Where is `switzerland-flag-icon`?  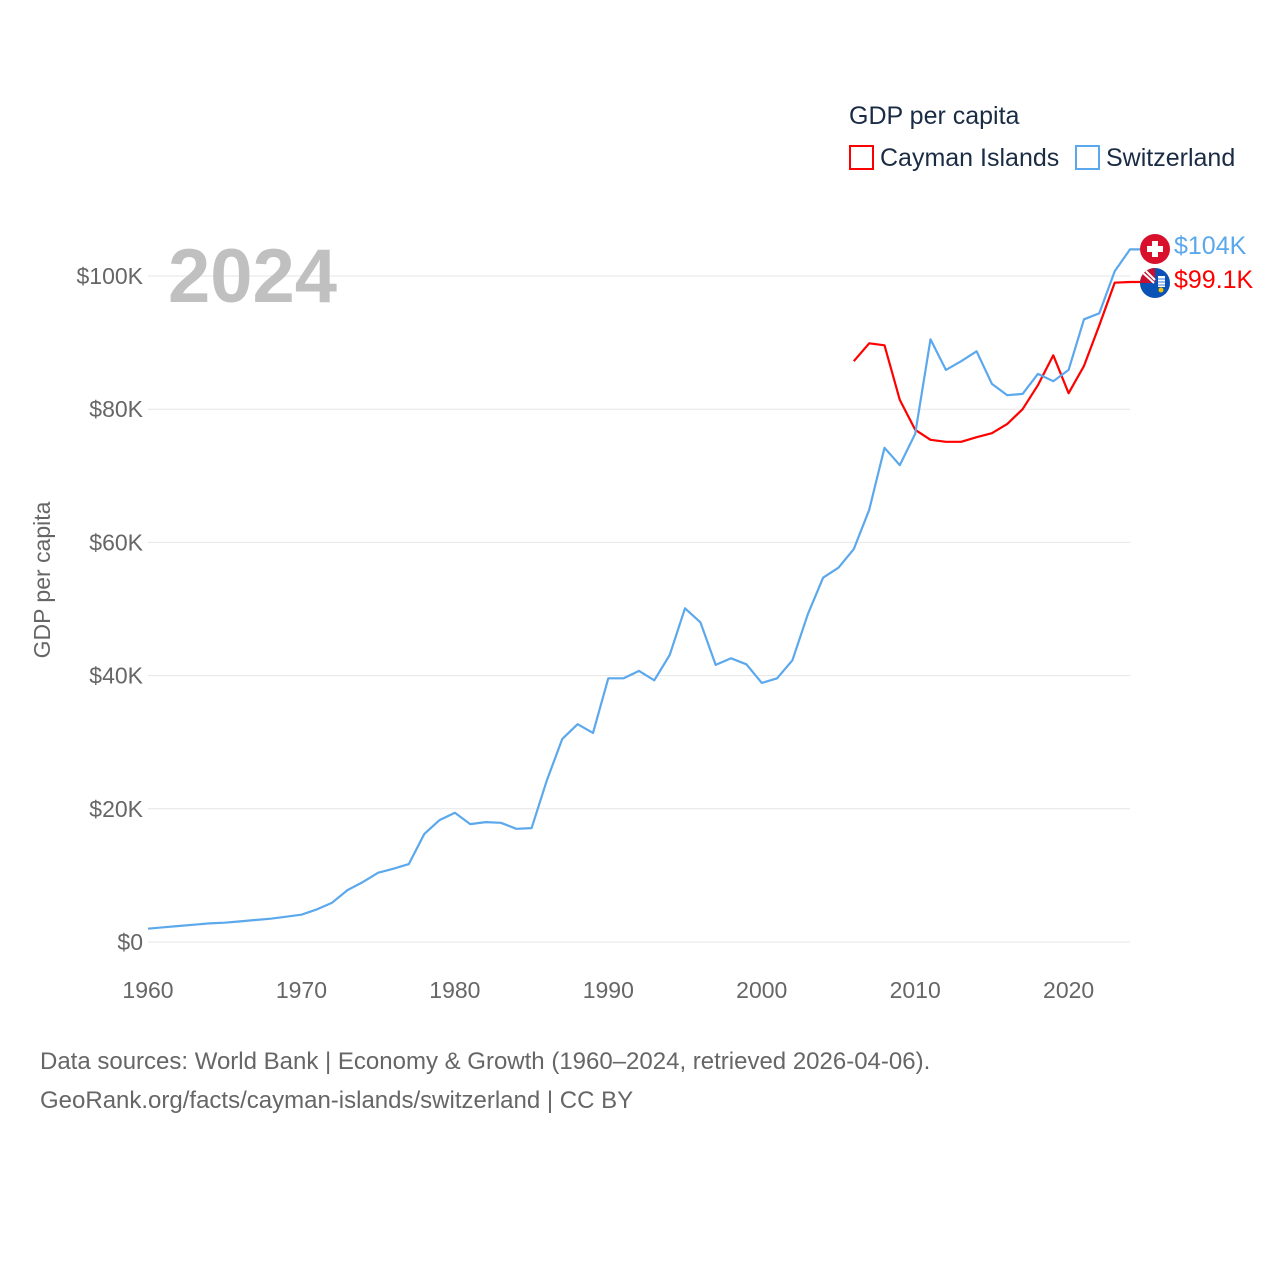 switzerland-flag-icon is located at coordinates (1155, 249).